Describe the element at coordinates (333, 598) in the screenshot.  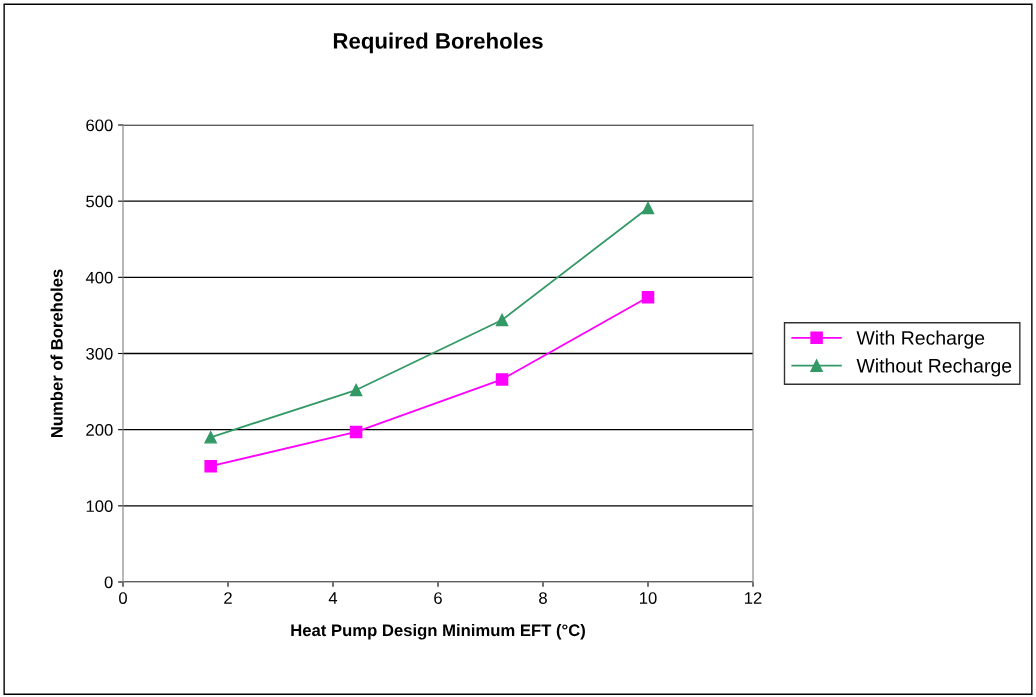
I see `x-tick-label: 4` at that location.